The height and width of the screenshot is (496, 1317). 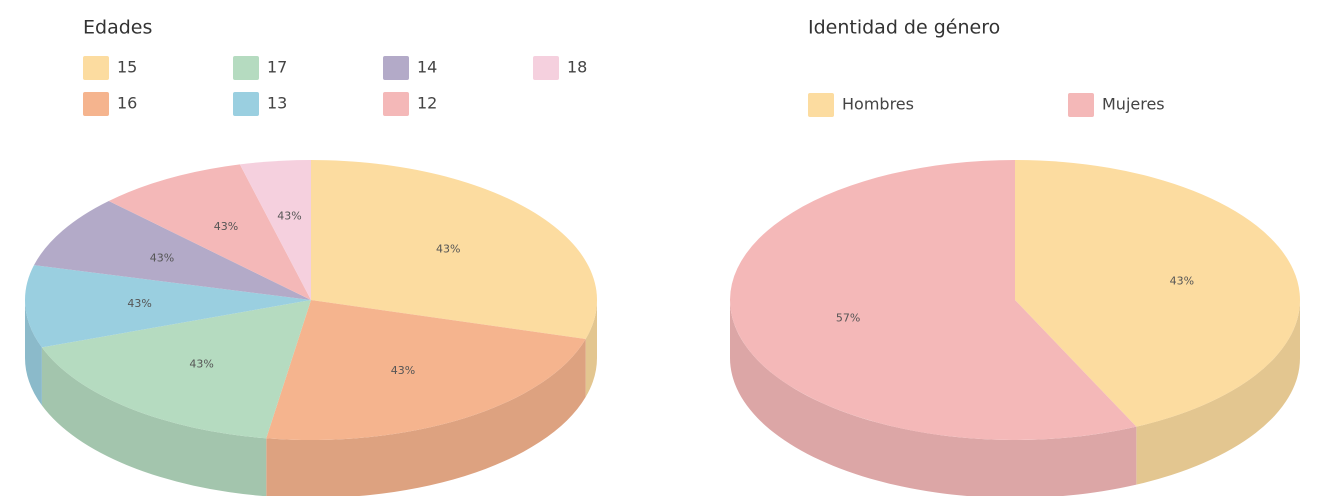 What do you see at coordinates (1133, 104) in the screenshot?
I see `legend-label: Mujeres` at bounding box center [1133, 104].